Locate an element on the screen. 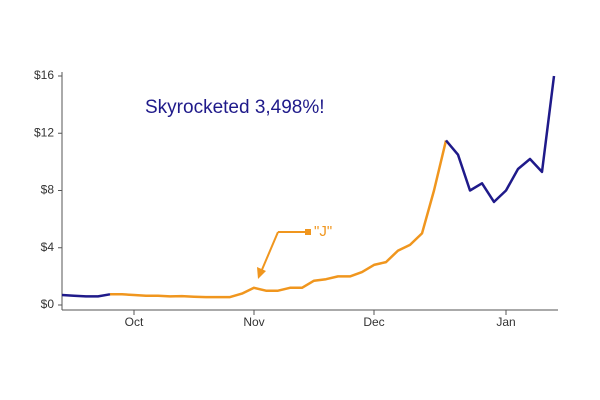  j-arrowhead is located at coordinates (261, 273).